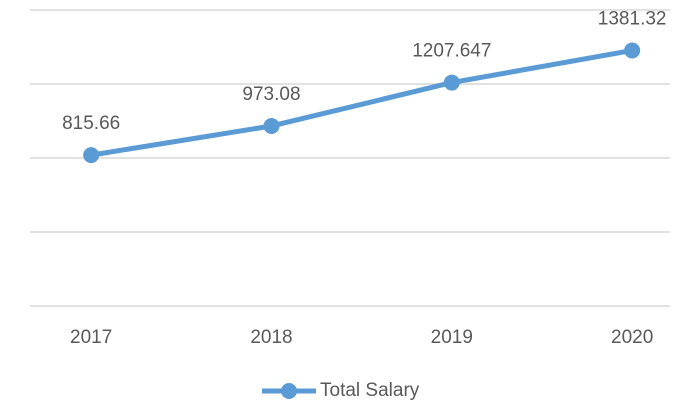 Image resolution: width=693 pixels, height=404 pixels. What do you see at coordinates (451, 51) in the screenshot?
I see `data-label: 1207.647` at bounding box center [451, 51].